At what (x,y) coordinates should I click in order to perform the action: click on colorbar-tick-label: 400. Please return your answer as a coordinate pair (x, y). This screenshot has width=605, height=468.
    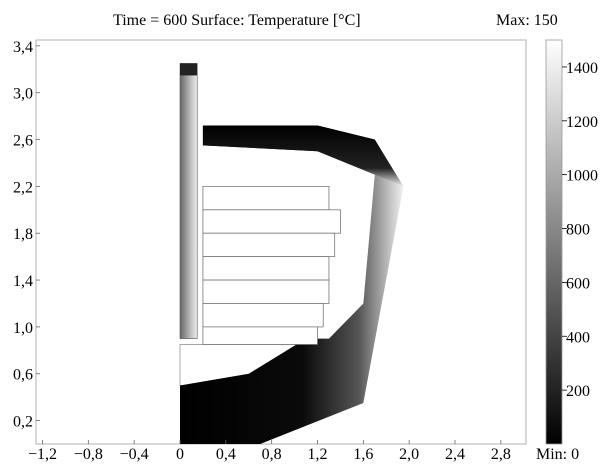
    Looking at the image, I should click on (578, 337).